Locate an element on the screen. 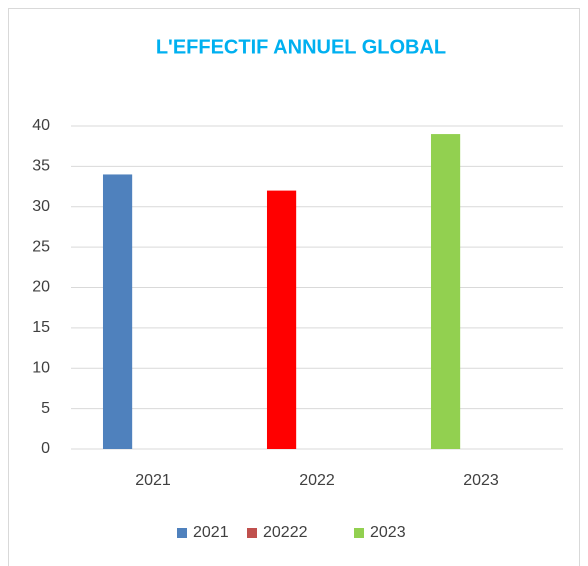  y-tick-label: 20 is located at coordinates (41, 287).